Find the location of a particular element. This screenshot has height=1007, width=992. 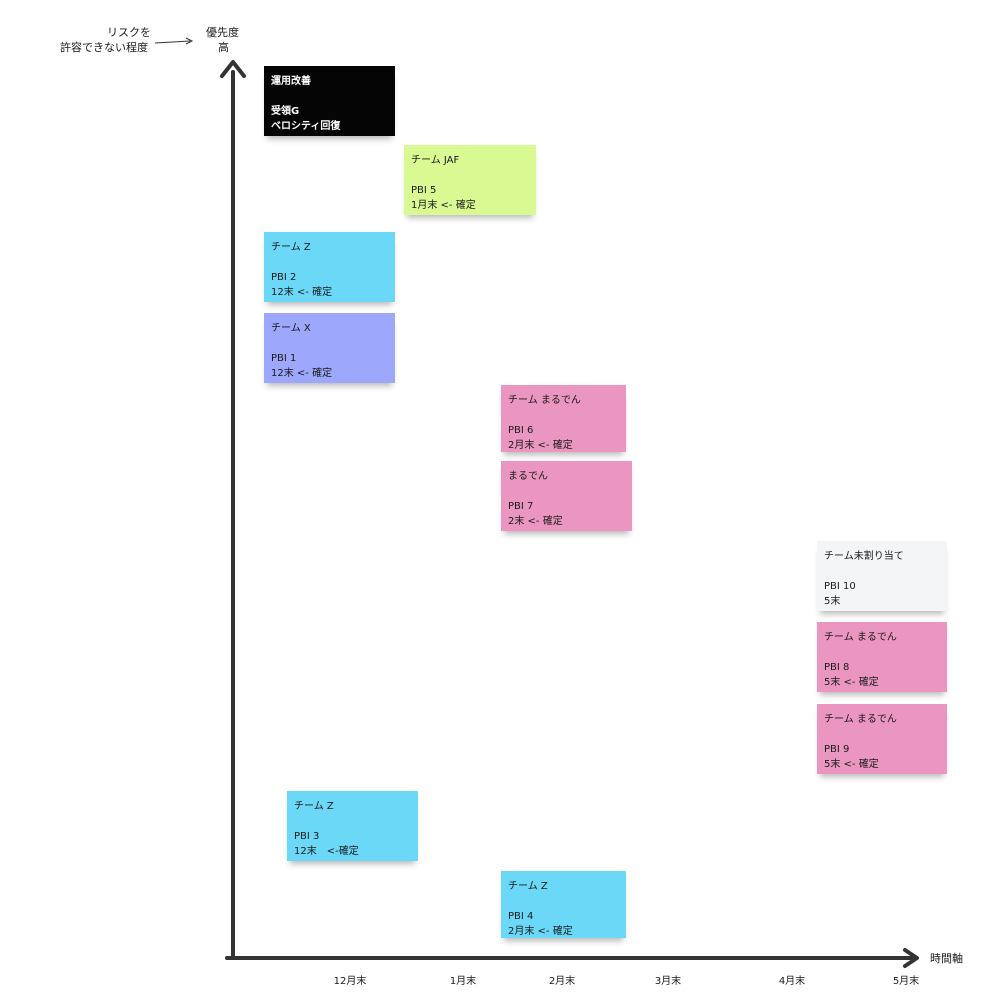

sticky-note-ops-improvement: 運用改善 受領G ベロシティ回復 is located at coordinates (329, 101).